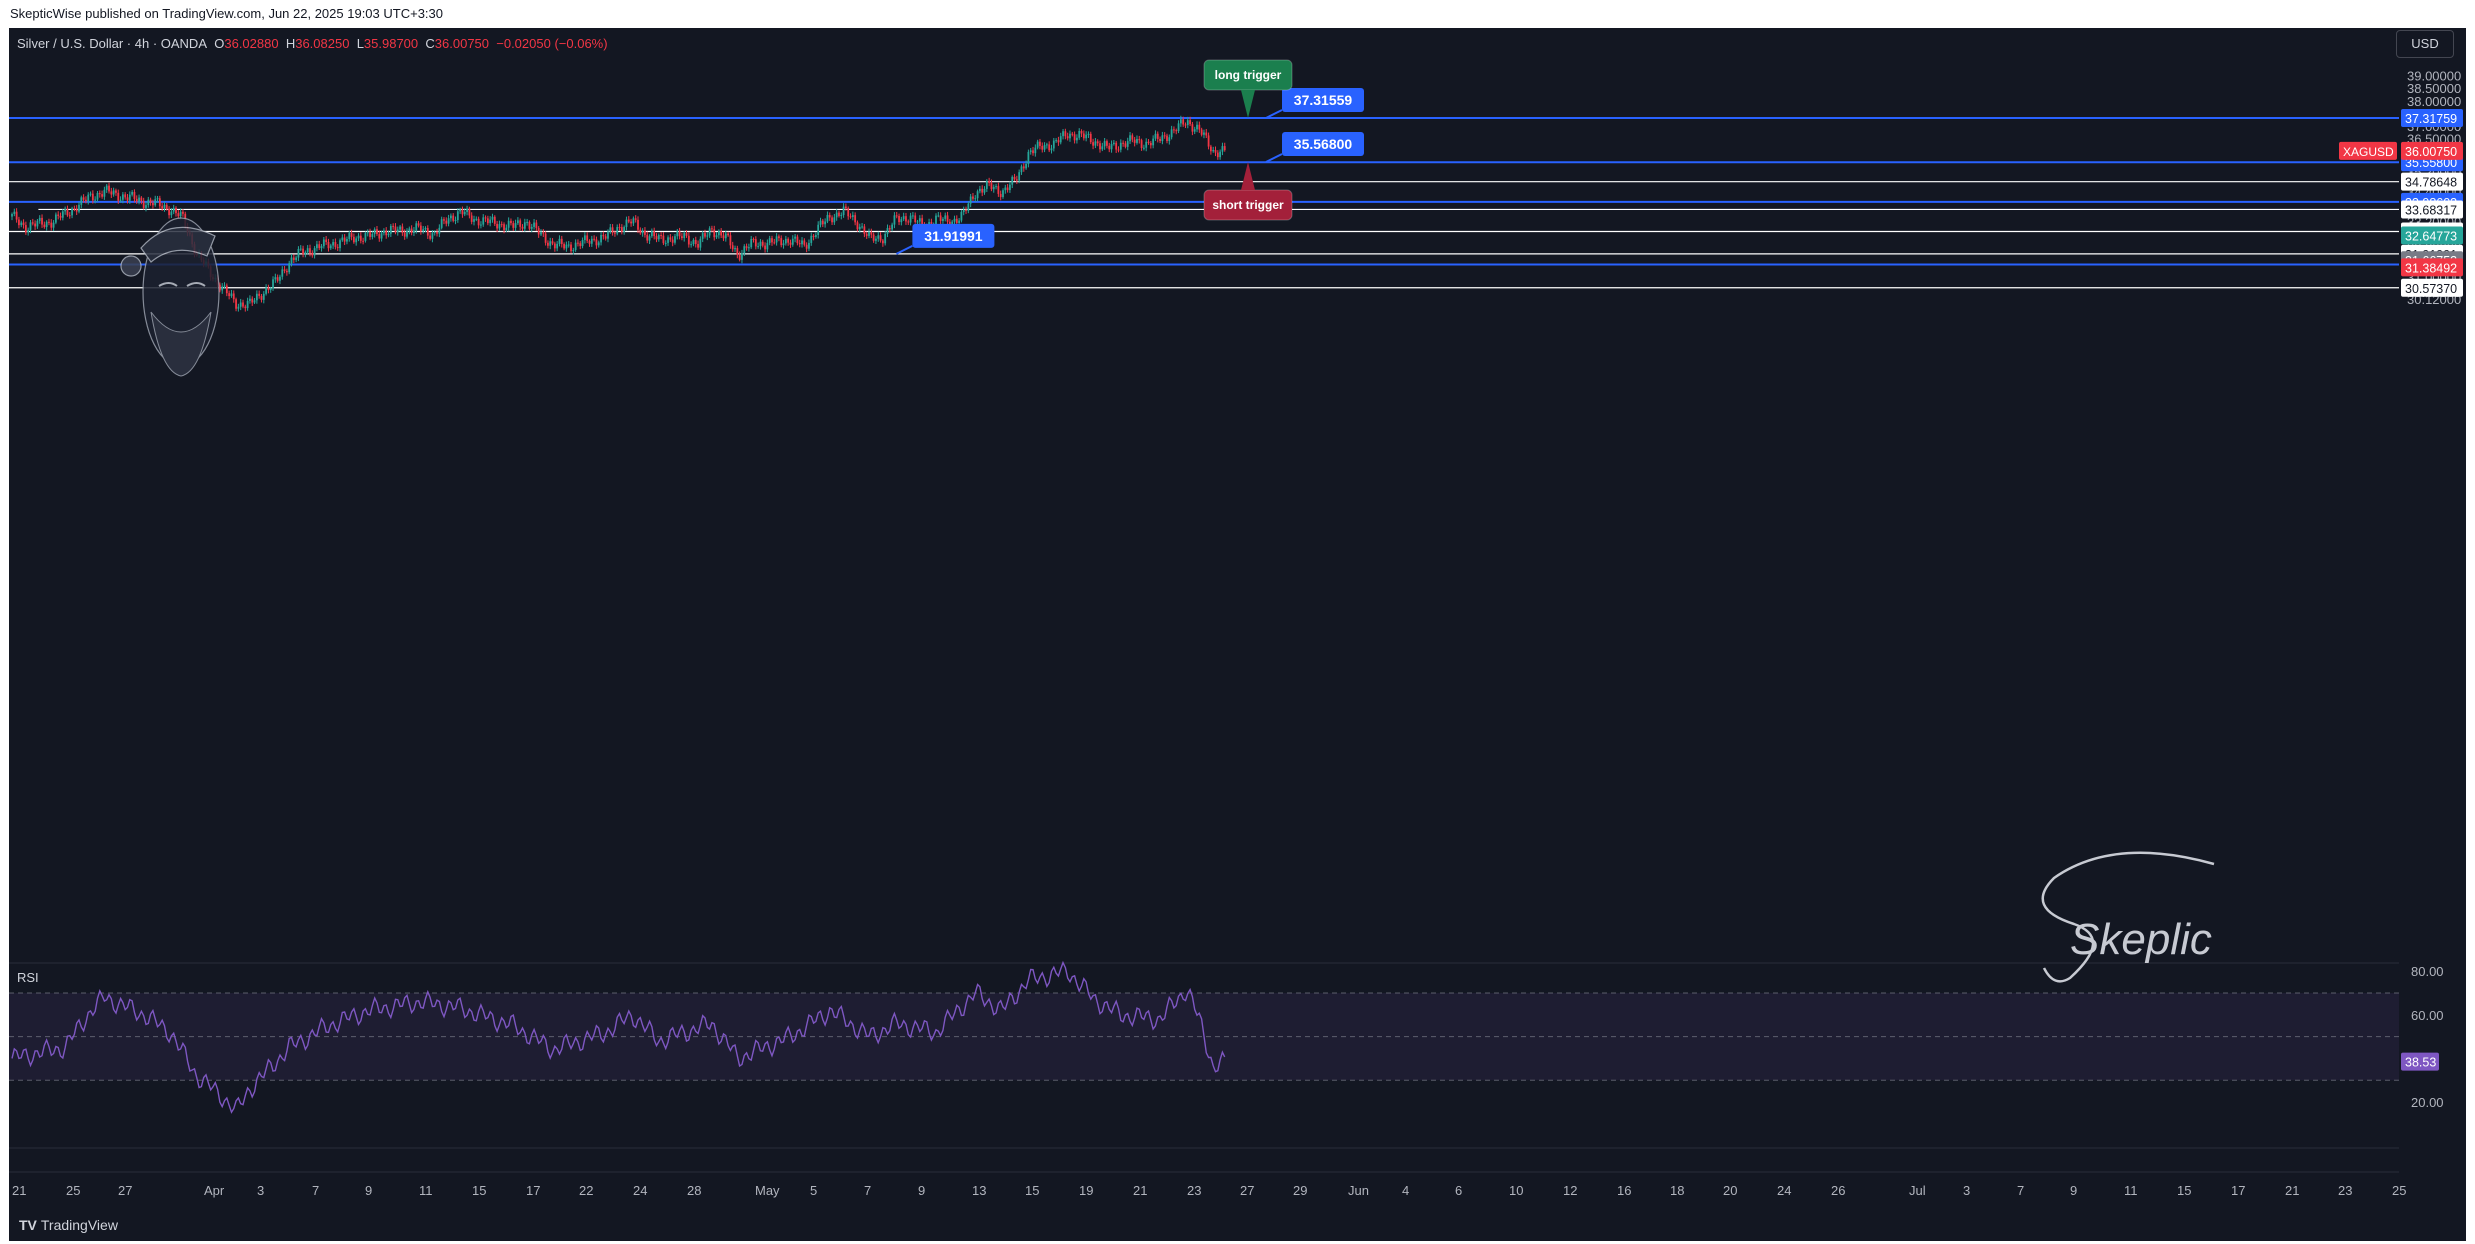 This screenshot has height=1244, width=2475. Describe the element at coordinates (260, 1190) in the screenshot. I see `time-tick: 3` at that location.